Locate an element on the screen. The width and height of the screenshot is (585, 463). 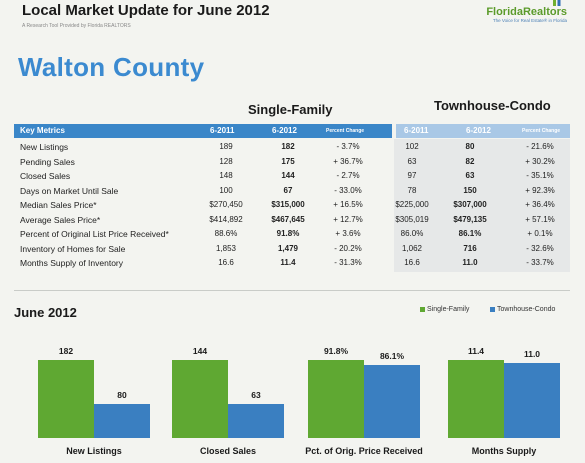
bar-value-label: 11.0 is located at coordinates (532, 354).